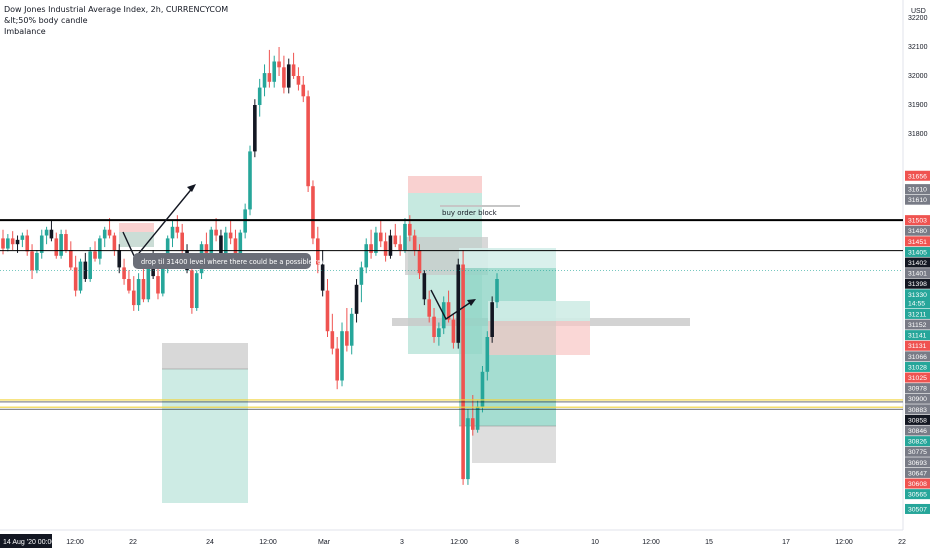 The width and height of the screenshot is (932, 550). Describe the element at coordinates (25, 31) in the screenshot. I see `indicator-label-imbalance: Imbalance` at that location.